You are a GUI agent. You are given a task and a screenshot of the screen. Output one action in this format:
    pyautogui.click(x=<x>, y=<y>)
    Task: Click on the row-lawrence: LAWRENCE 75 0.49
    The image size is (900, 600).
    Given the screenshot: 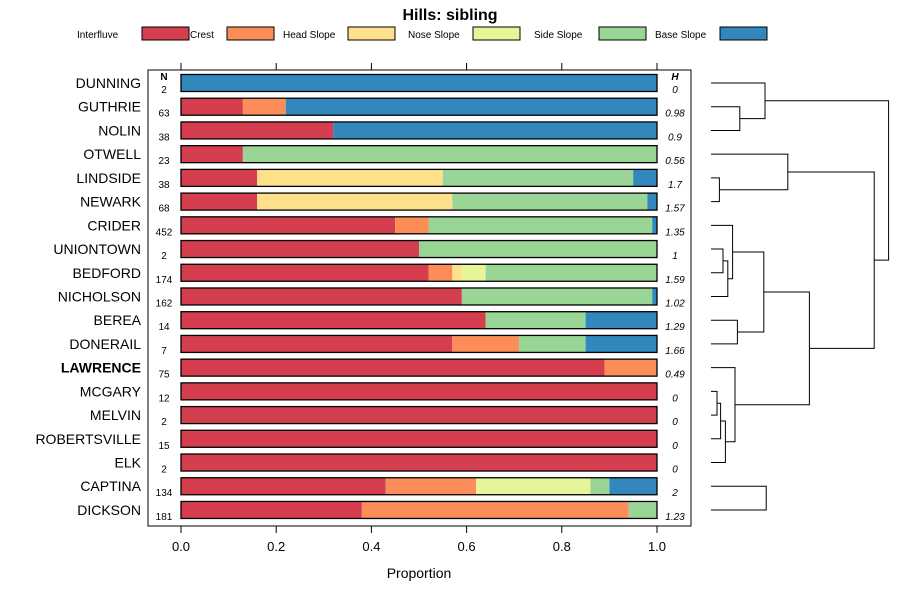 What is the action you would take?
    pyautogui.click(x=373, y=369)
    